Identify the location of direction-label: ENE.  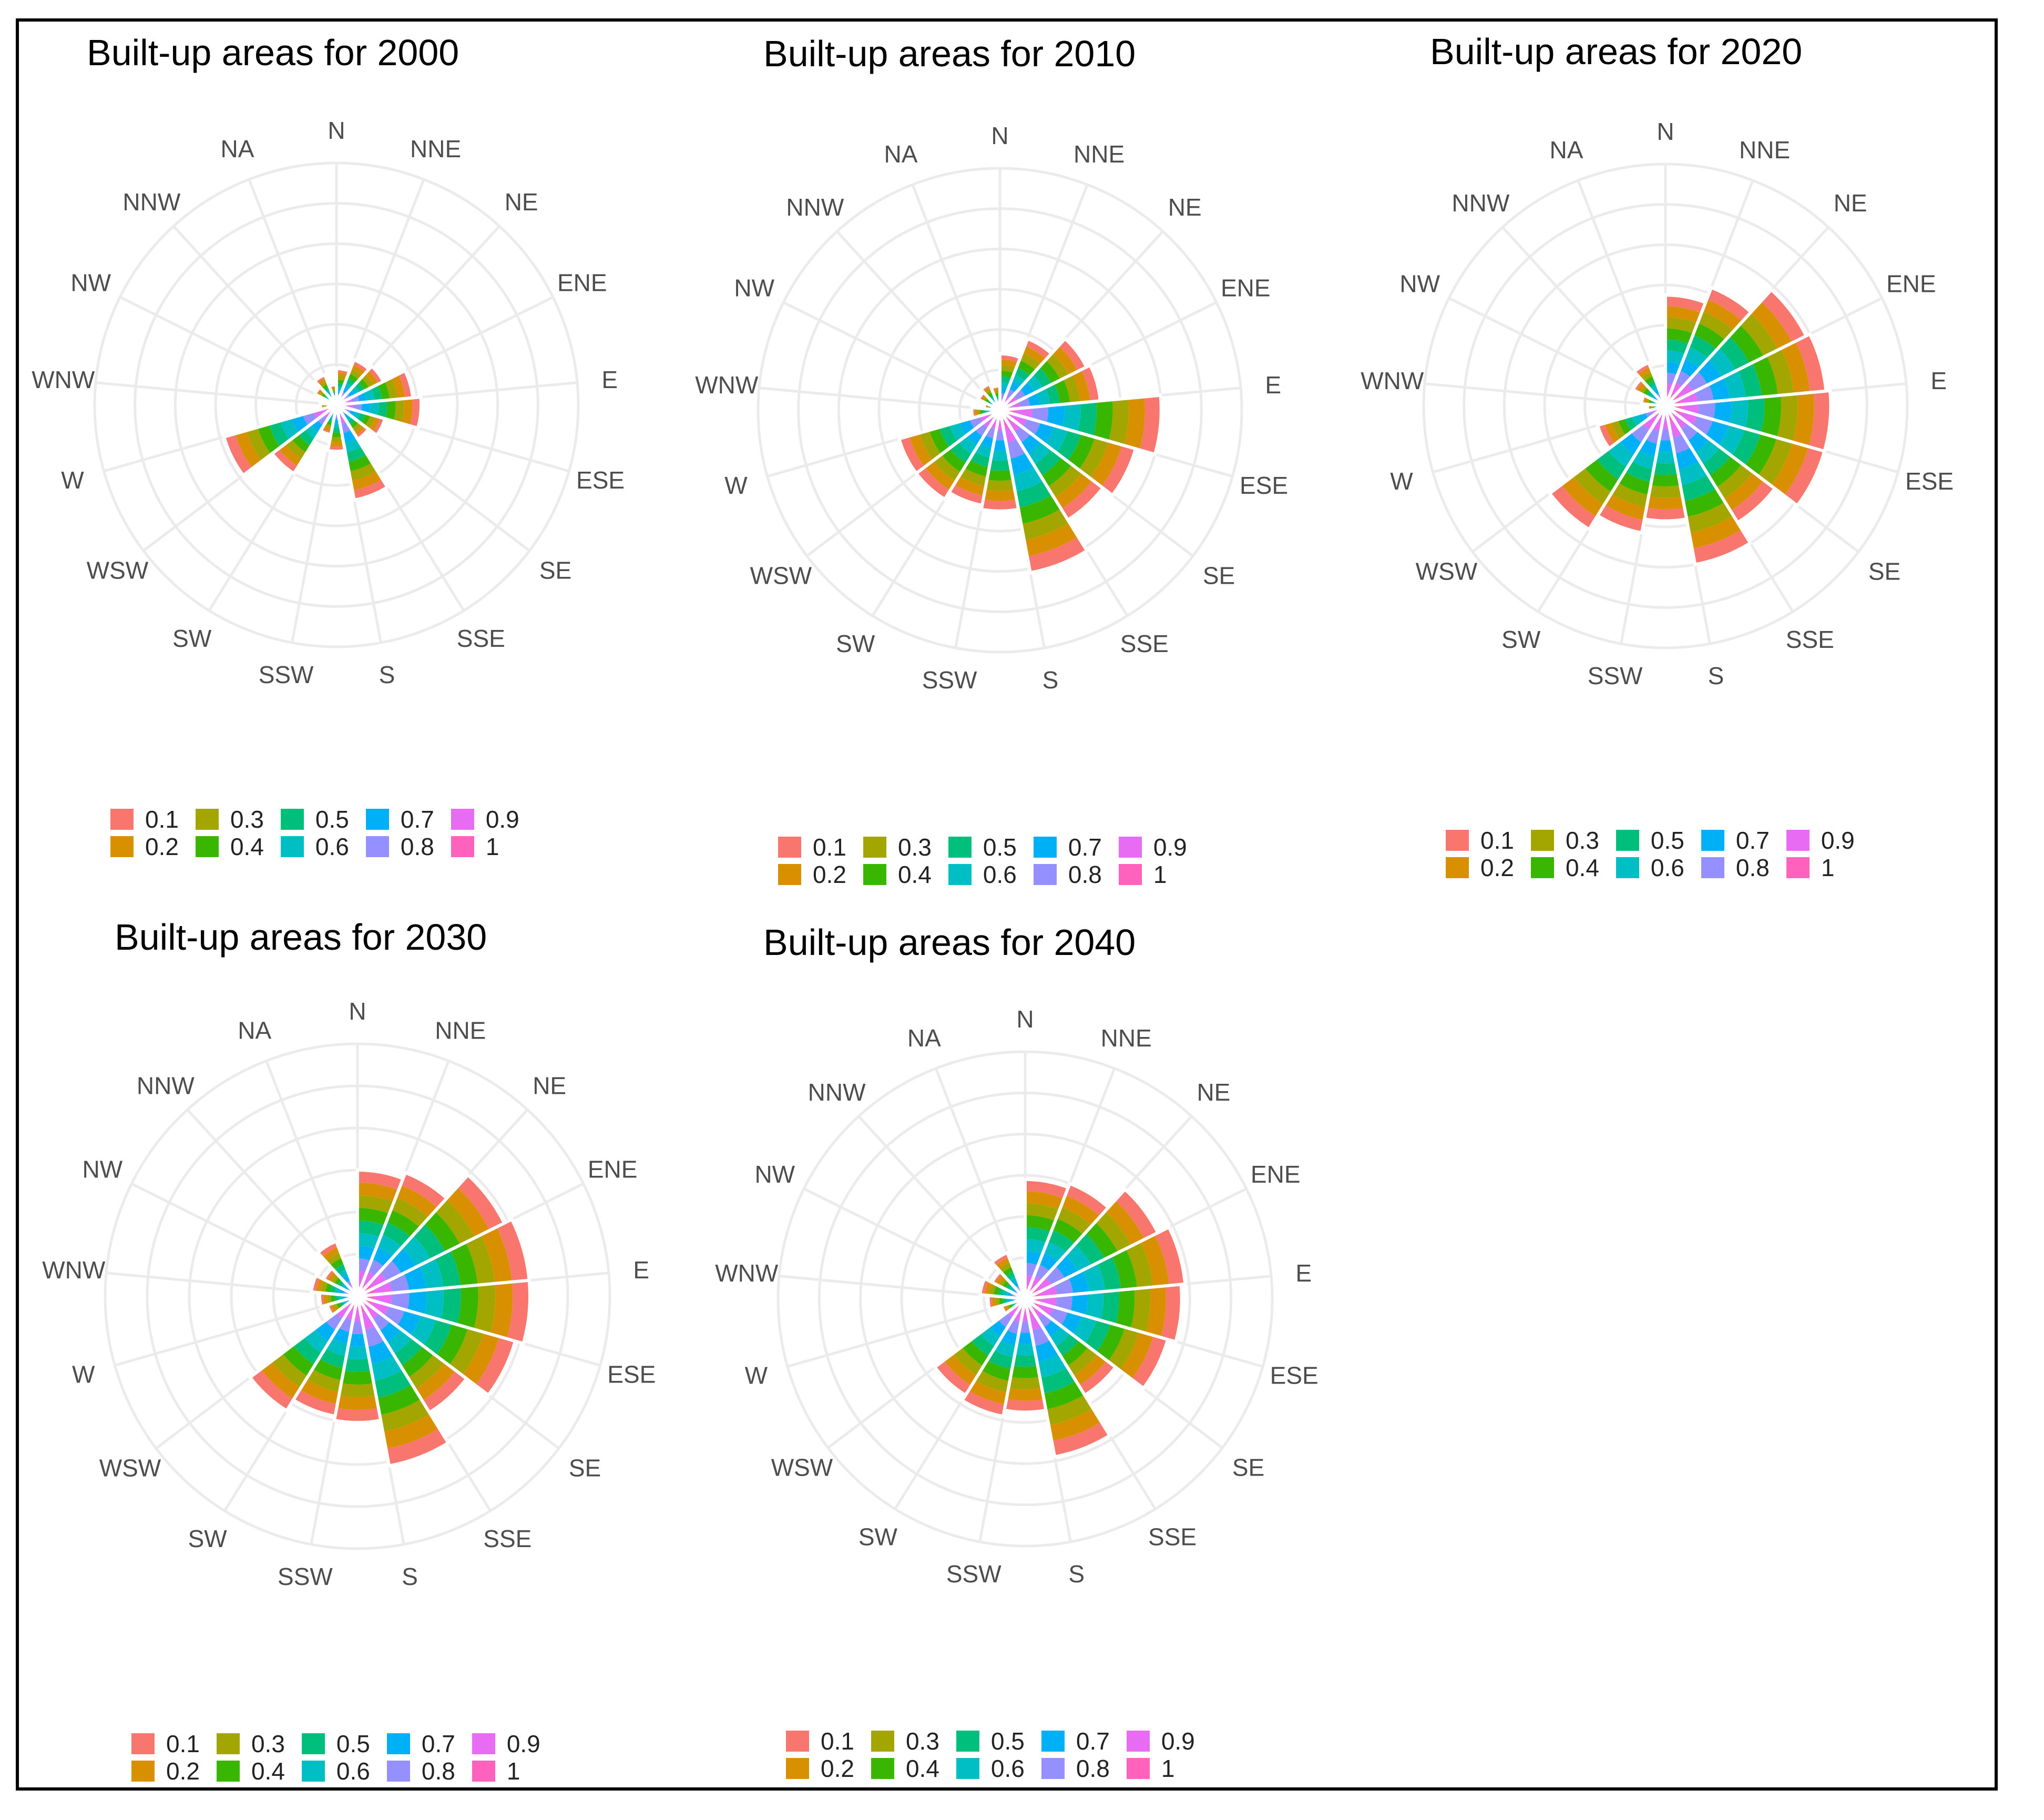
(1911, 283).